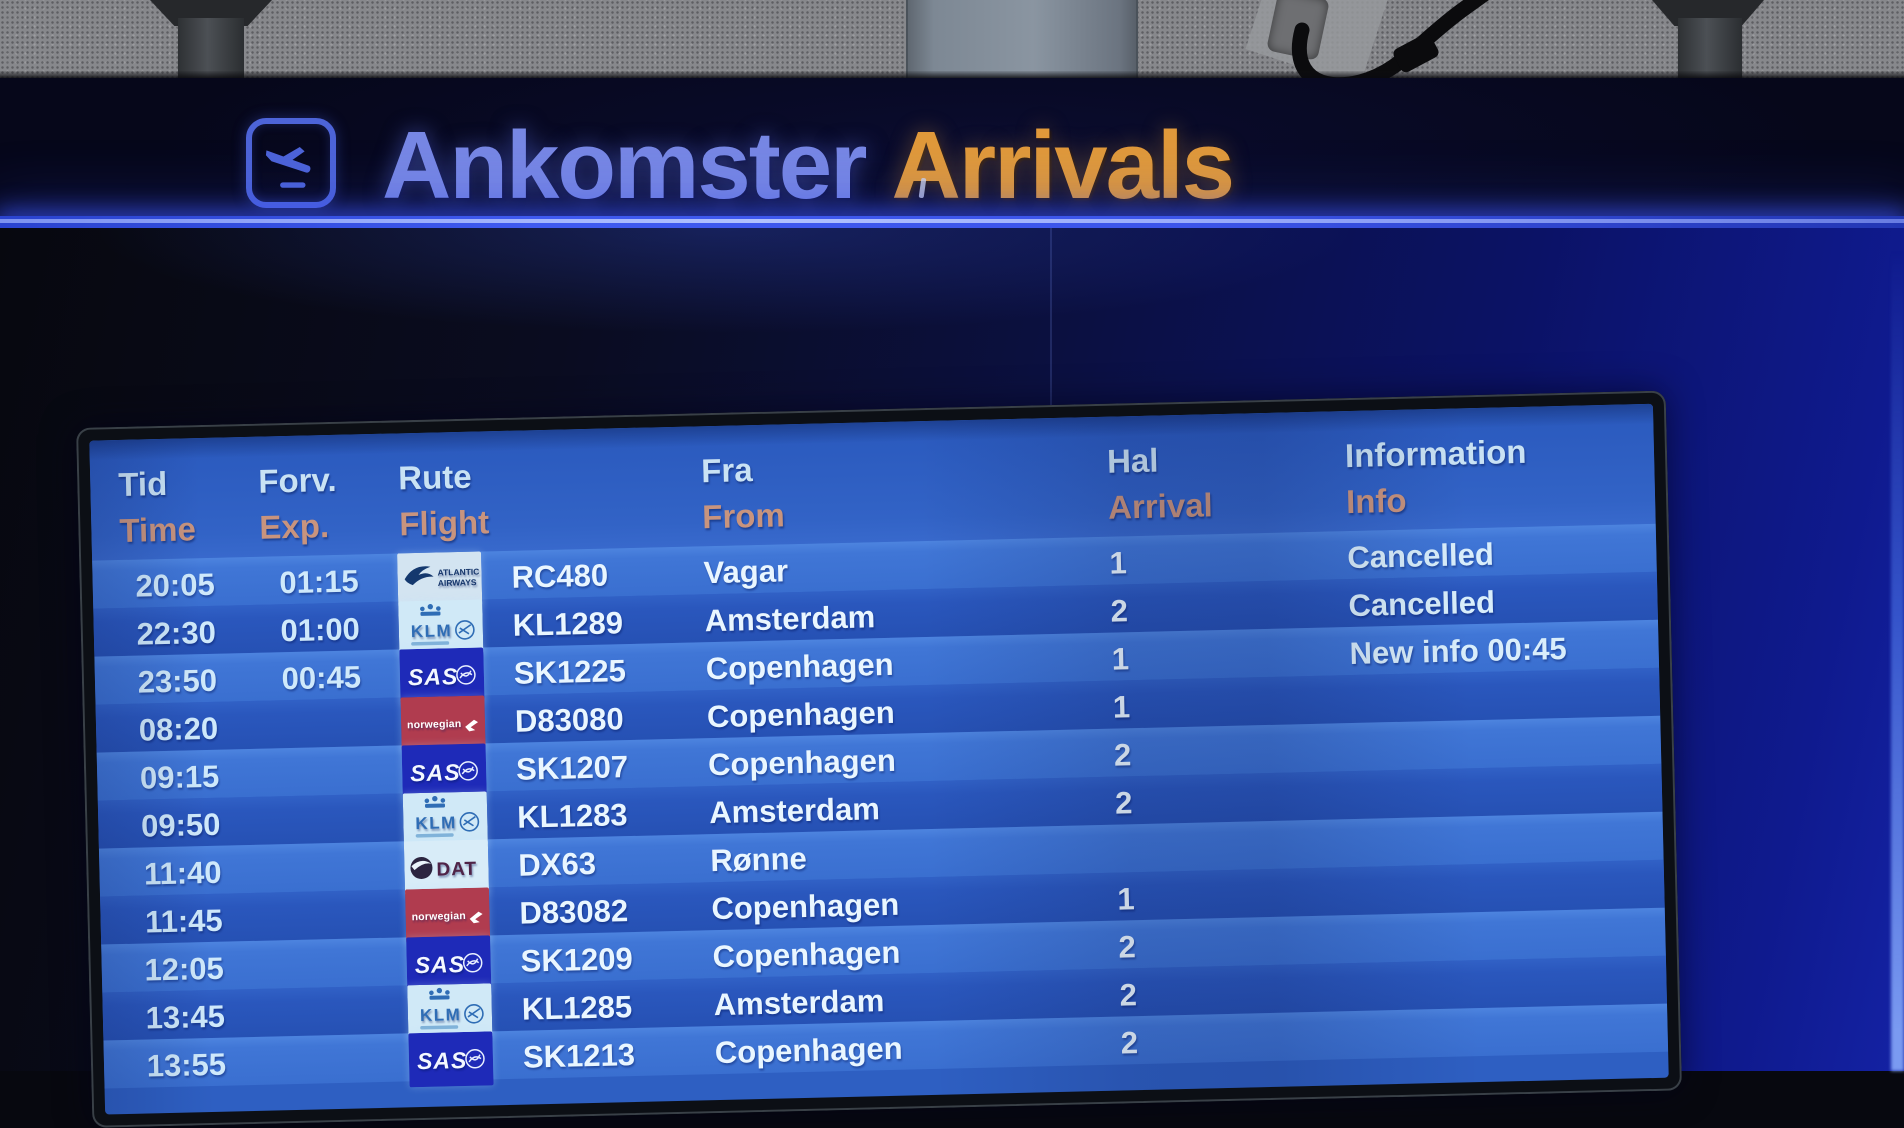 The image size is (1904, 1128). What do you see at coordinates (952, 222) in the screenshot?
I see `neon-divider` at bounding box center [952, 222].